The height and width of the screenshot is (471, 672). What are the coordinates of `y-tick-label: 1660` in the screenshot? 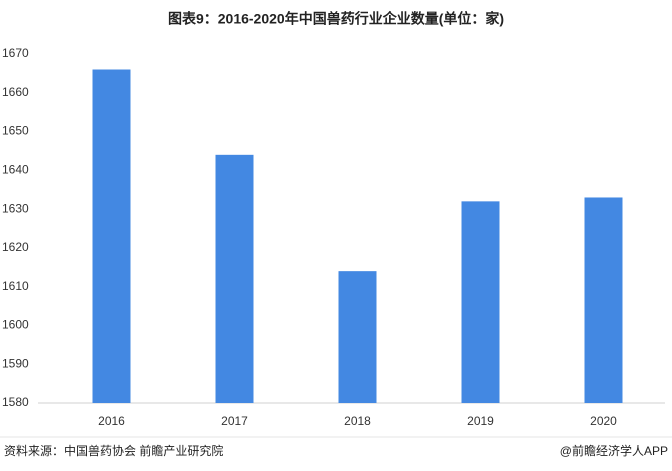 It's located at (15, 92).